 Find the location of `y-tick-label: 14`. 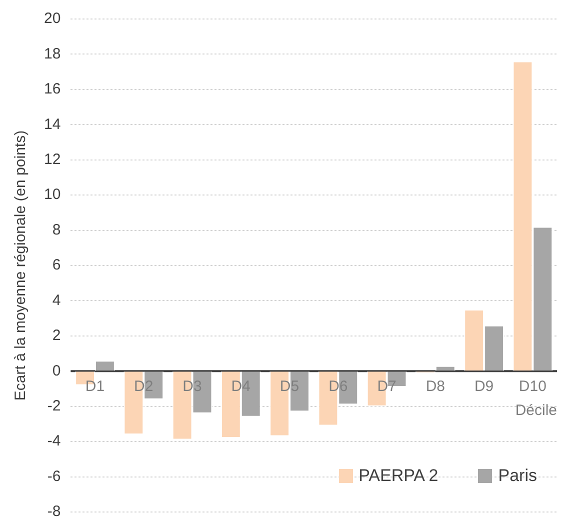

y-tick-label: 14 is located at coordinates (52, 124).